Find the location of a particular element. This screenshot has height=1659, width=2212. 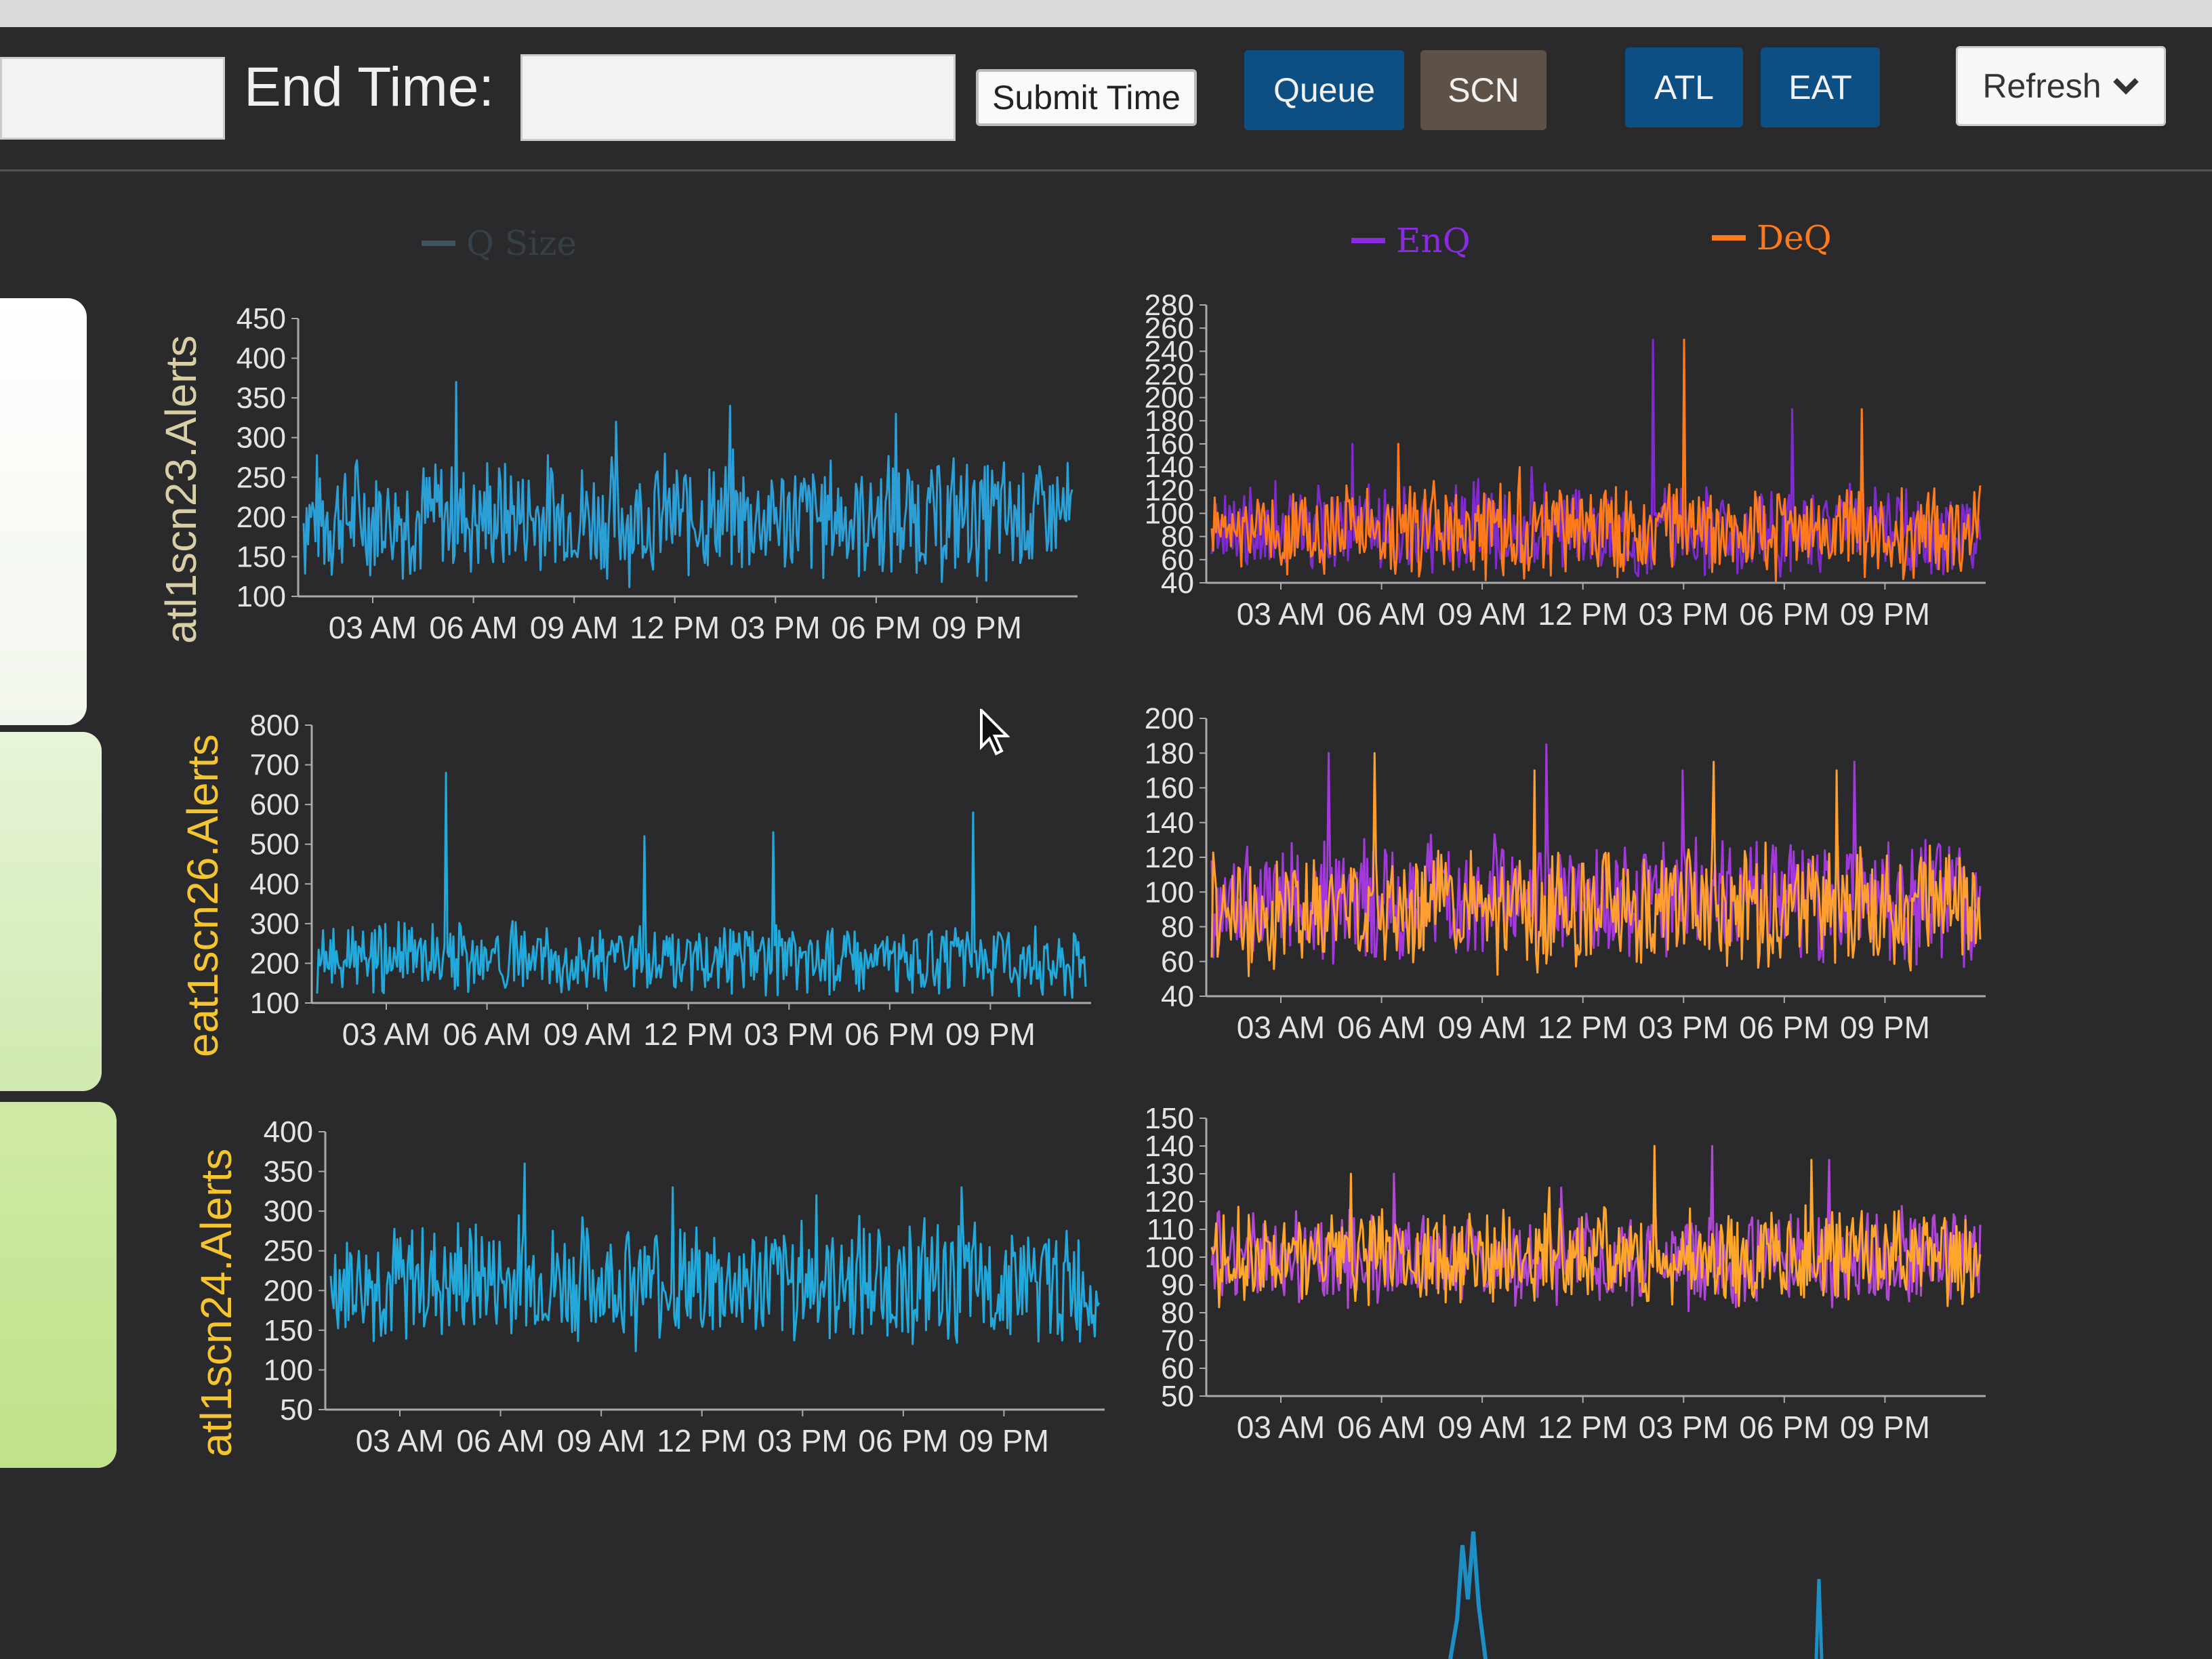

end-time-input is located at coordinates (738, 98).